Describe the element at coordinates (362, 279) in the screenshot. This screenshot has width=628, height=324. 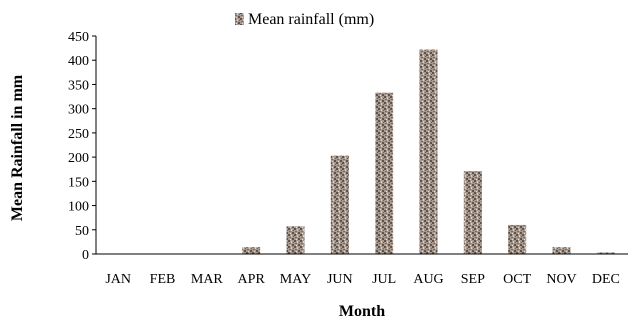
I see `x-axis-ticks: JAN FEB MAR APR MAY JUN JUL AUG SEP OCT NOV DEC` at that location.